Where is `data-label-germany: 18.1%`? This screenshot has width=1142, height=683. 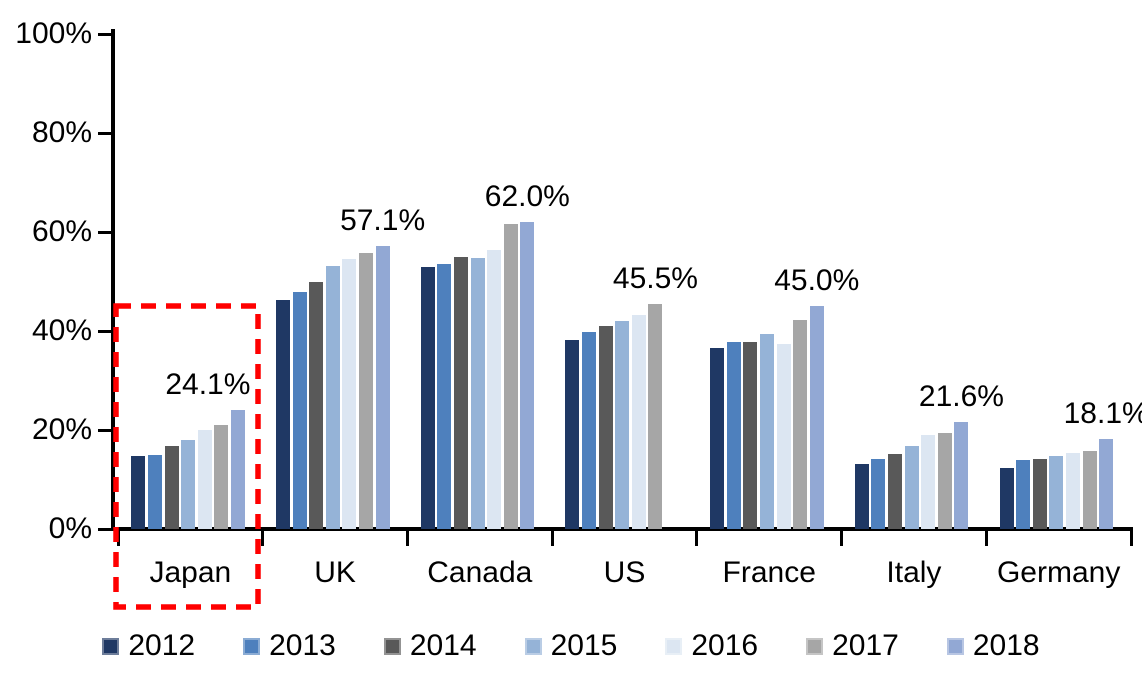
data-label-germany: 18.1% is located at coordinates (1102, 414).